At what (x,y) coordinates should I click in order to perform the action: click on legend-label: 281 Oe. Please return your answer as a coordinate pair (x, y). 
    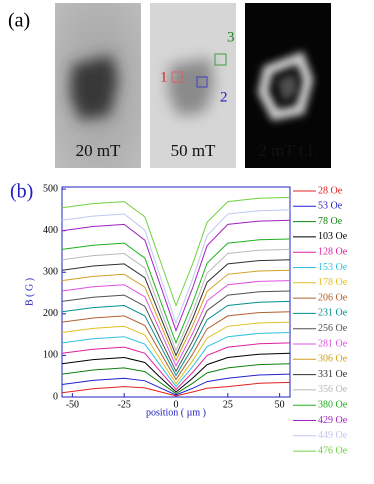
    Looking at the image, I should click on (333, 343).